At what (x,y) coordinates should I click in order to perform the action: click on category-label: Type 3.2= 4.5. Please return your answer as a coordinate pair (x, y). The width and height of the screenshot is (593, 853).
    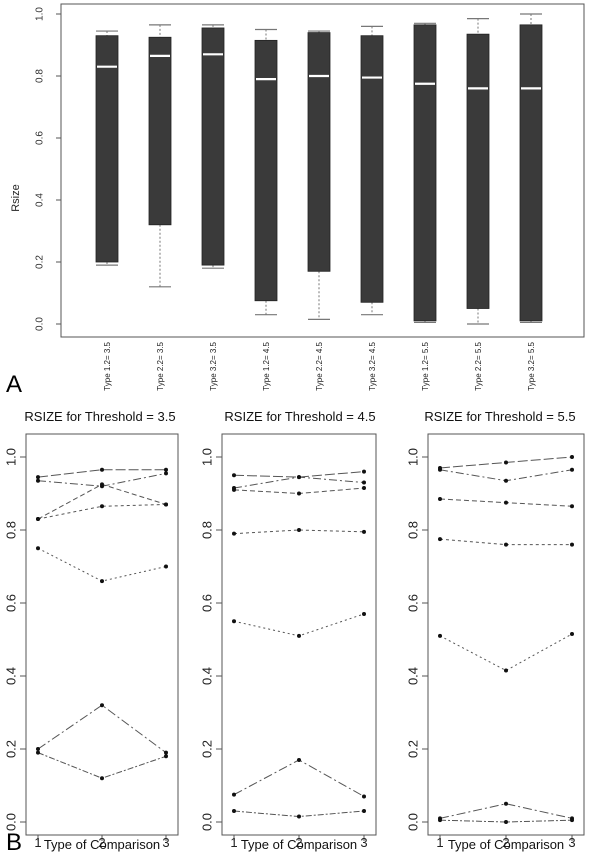
    Looking at the image, I should click on (372, 365).